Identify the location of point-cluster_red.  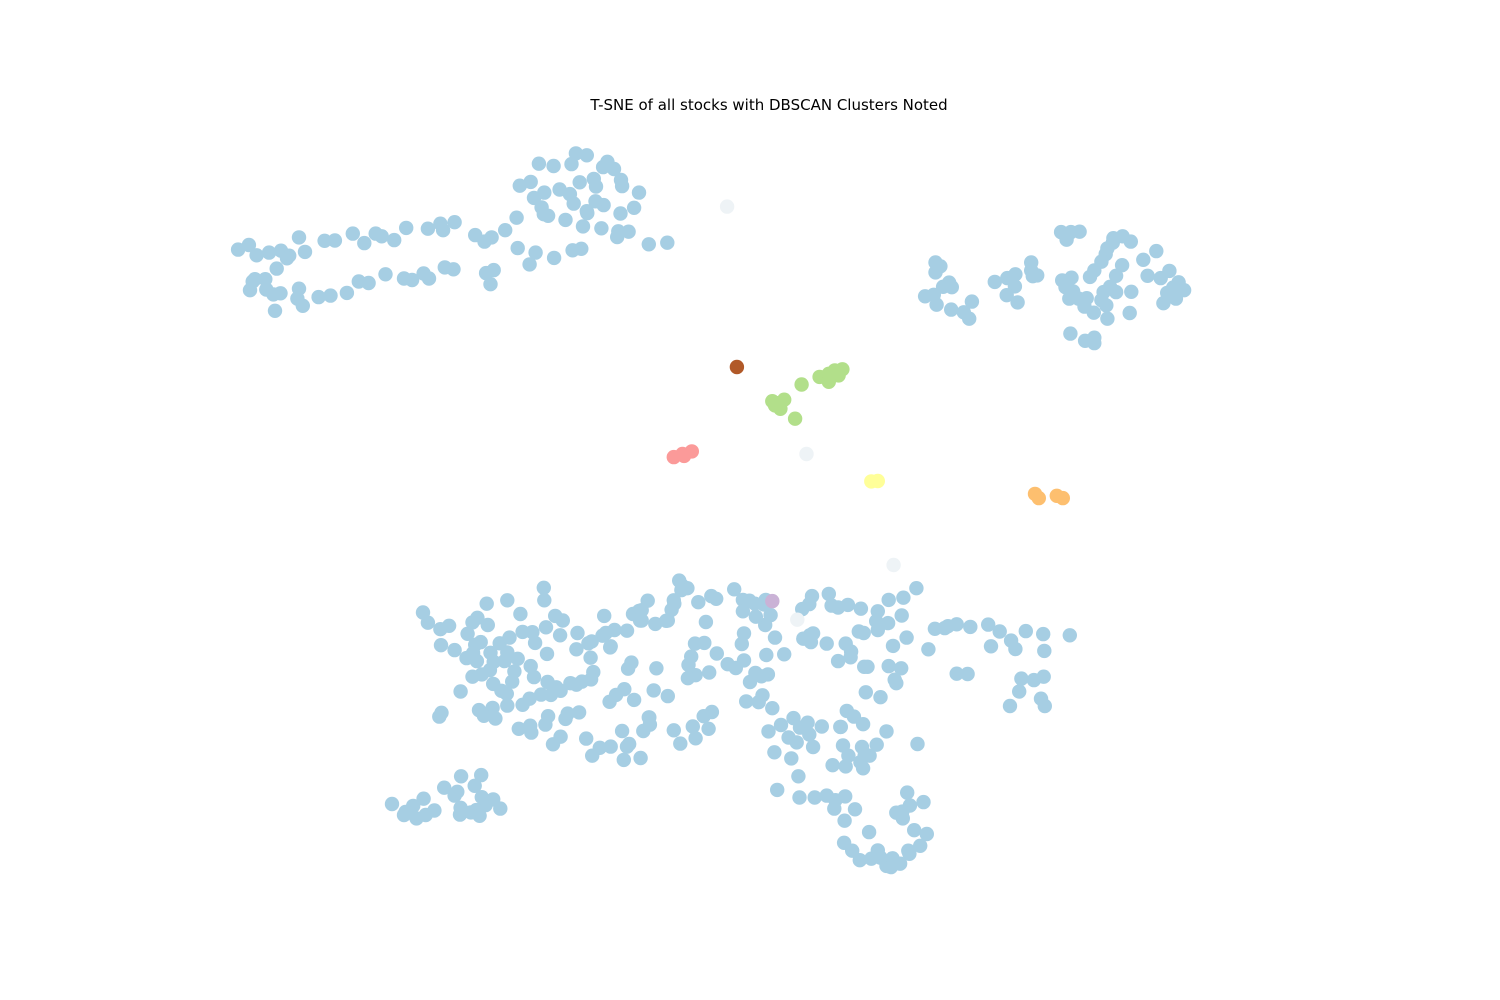
(684, 456).